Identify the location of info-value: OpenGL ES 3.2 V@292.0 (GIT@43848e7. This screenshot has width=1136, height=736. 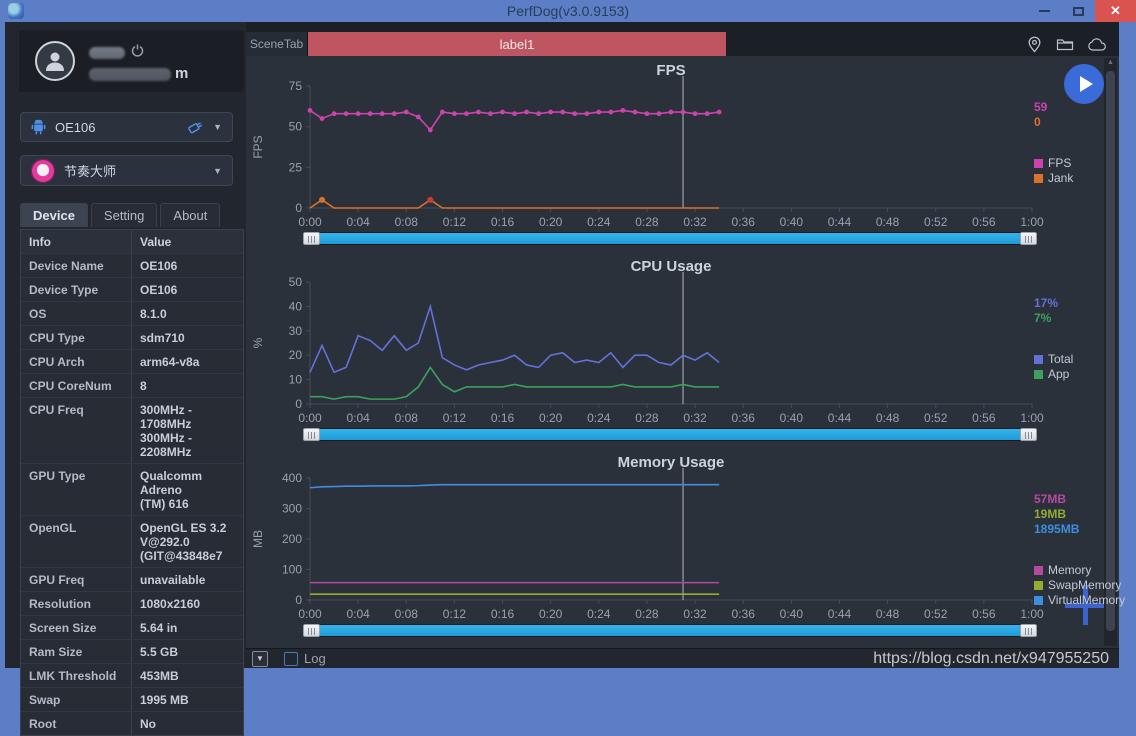
(187, 541).